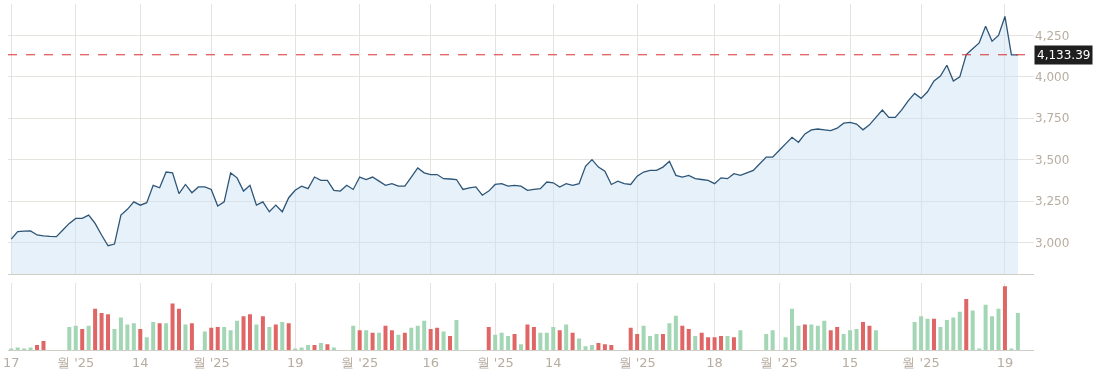 This screenshot has width=1104, height=376. What do you see at coordinates (850, 362) in the screenshot?
I see `x-tick-label: 15` at bounding box center [850, 362].